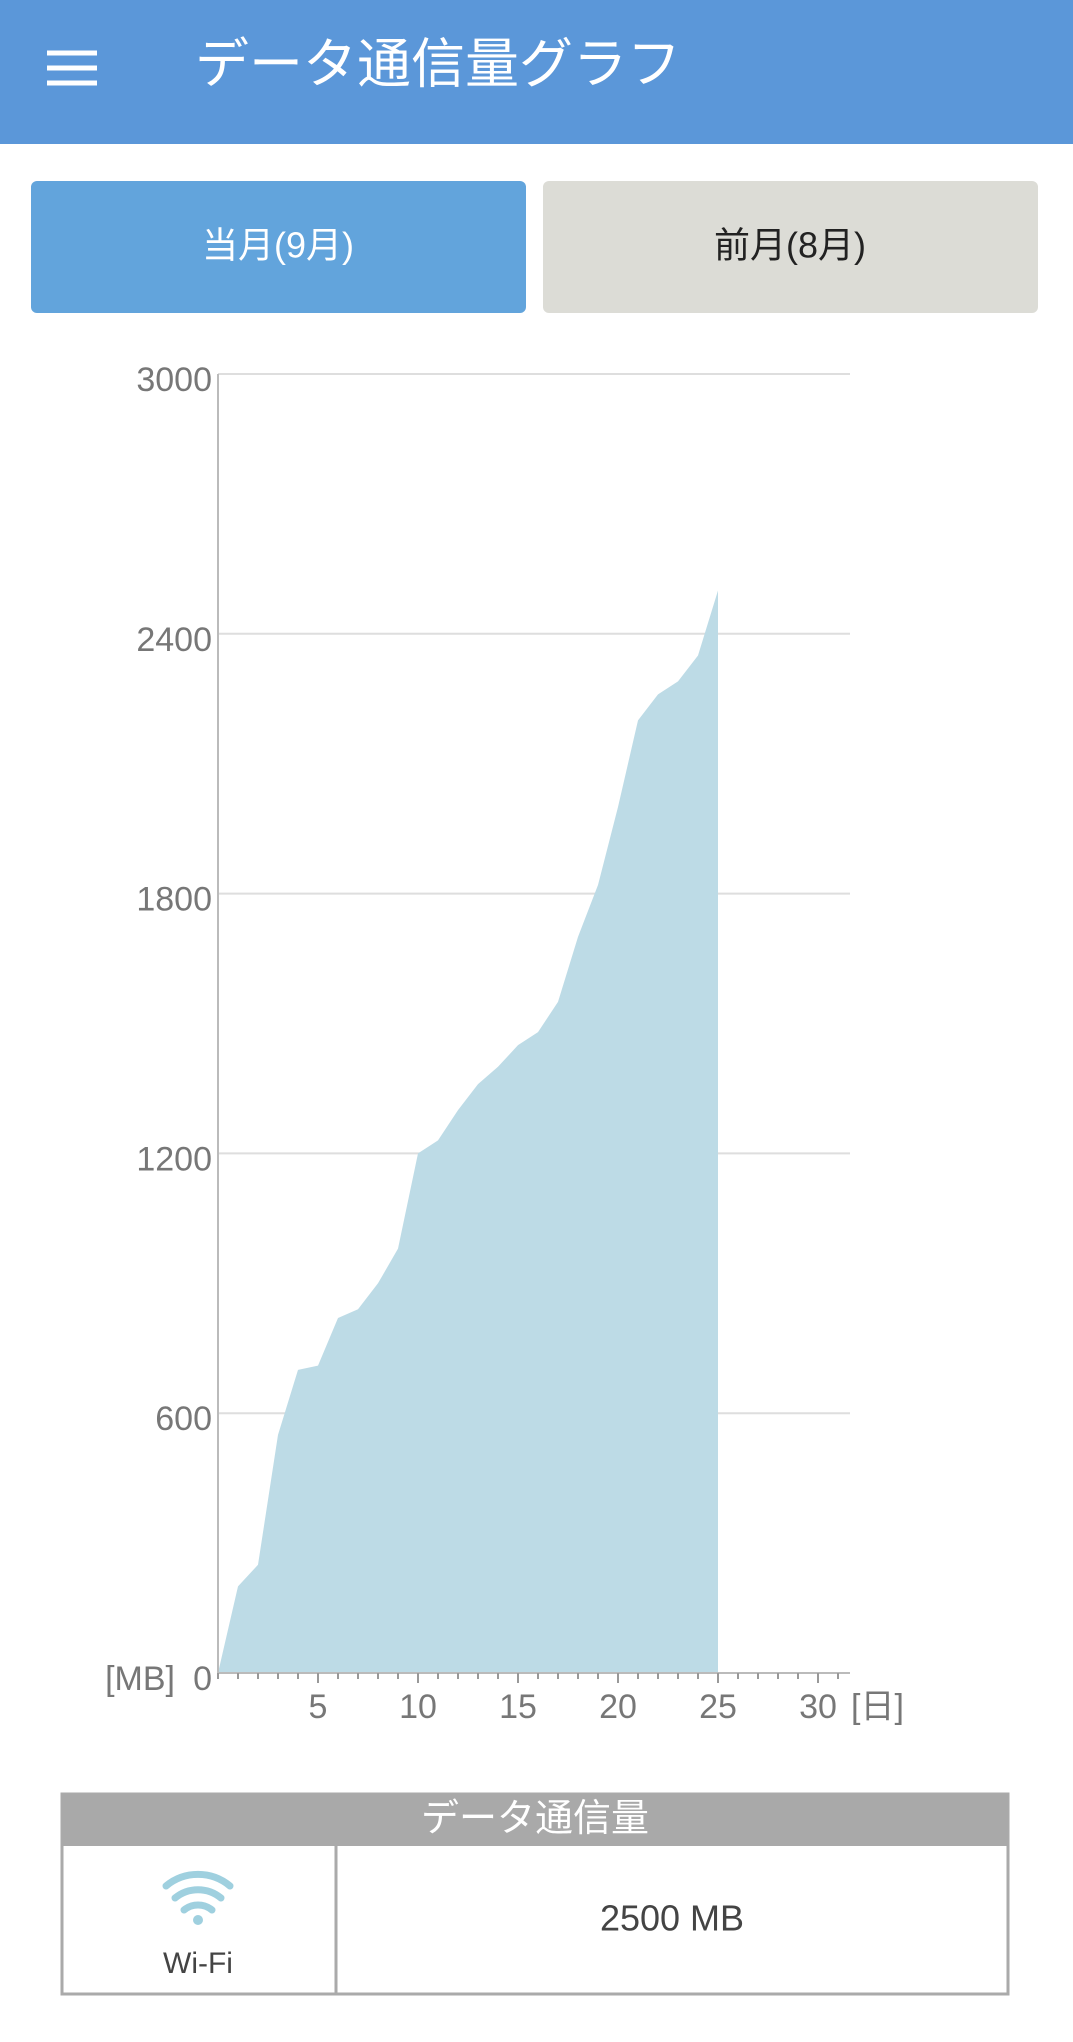  I want to click on y-tick-label: 3000, so click(174, 380).